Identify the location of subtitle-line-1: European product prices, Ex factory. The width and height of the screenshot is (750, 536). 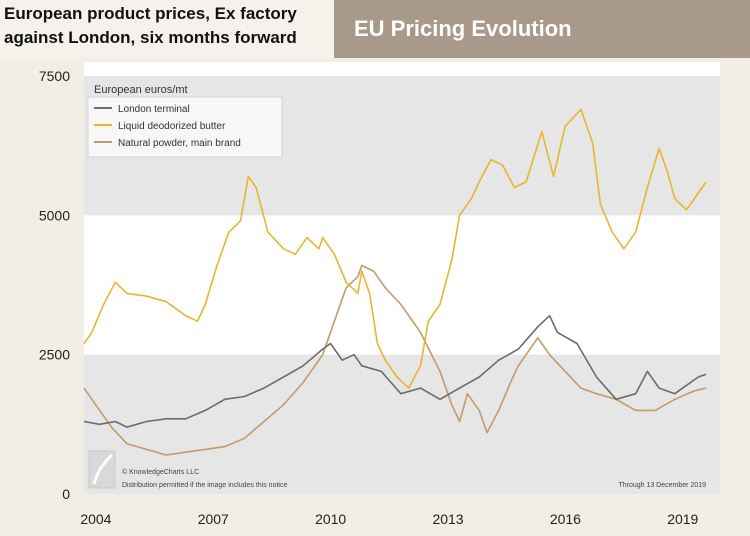
(150, 13).